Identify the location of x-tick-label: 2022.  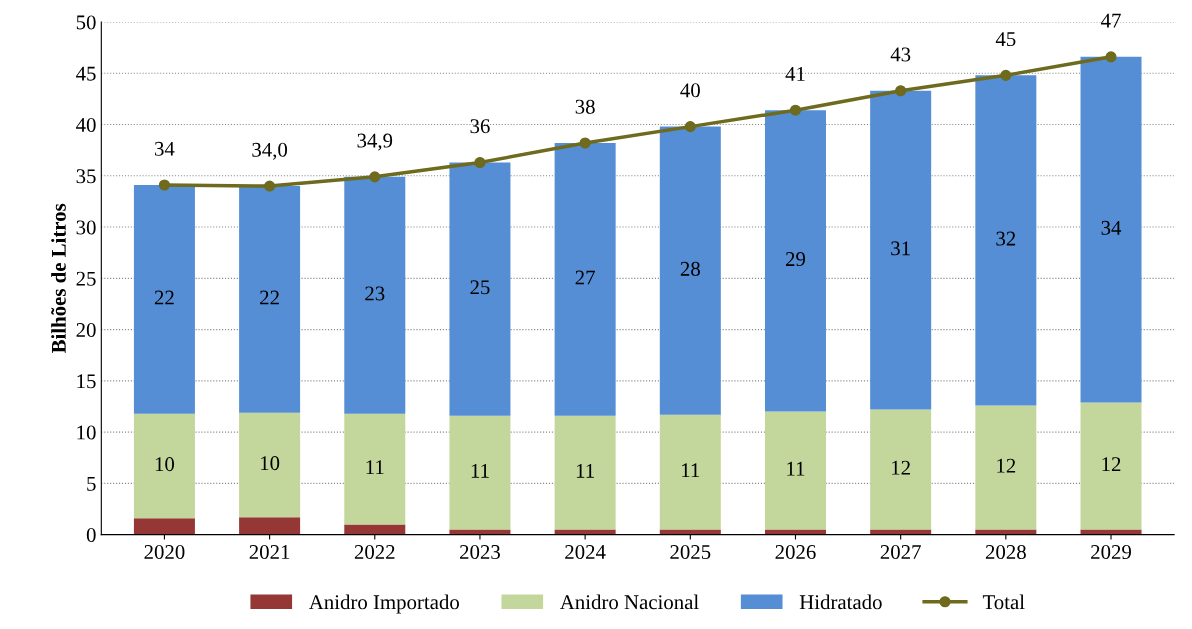
(374, 552).